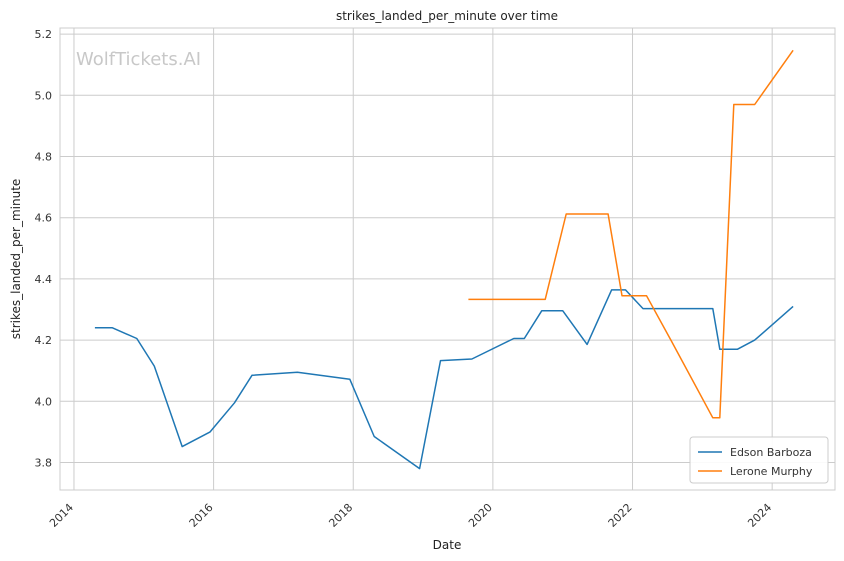 This screenshot has height=561, width=844. I want to click on legend: Edson Barboza Lerone Murphy, so click(759, 460).